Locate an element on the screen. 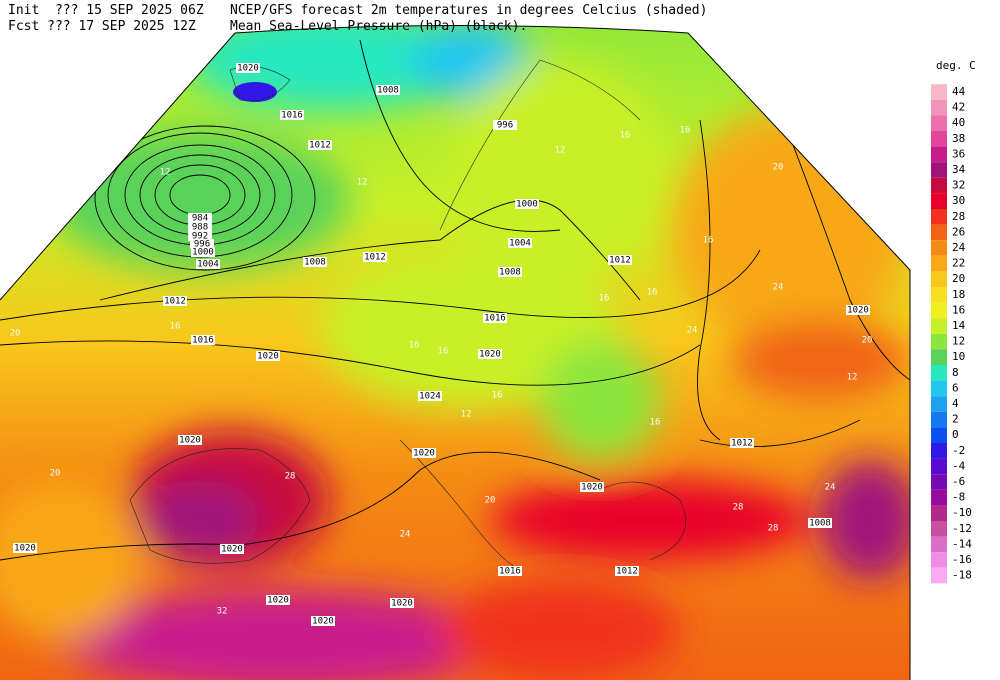 The image size is (1000, 680). legend-label: 26 is located at coordinates (958, 231).